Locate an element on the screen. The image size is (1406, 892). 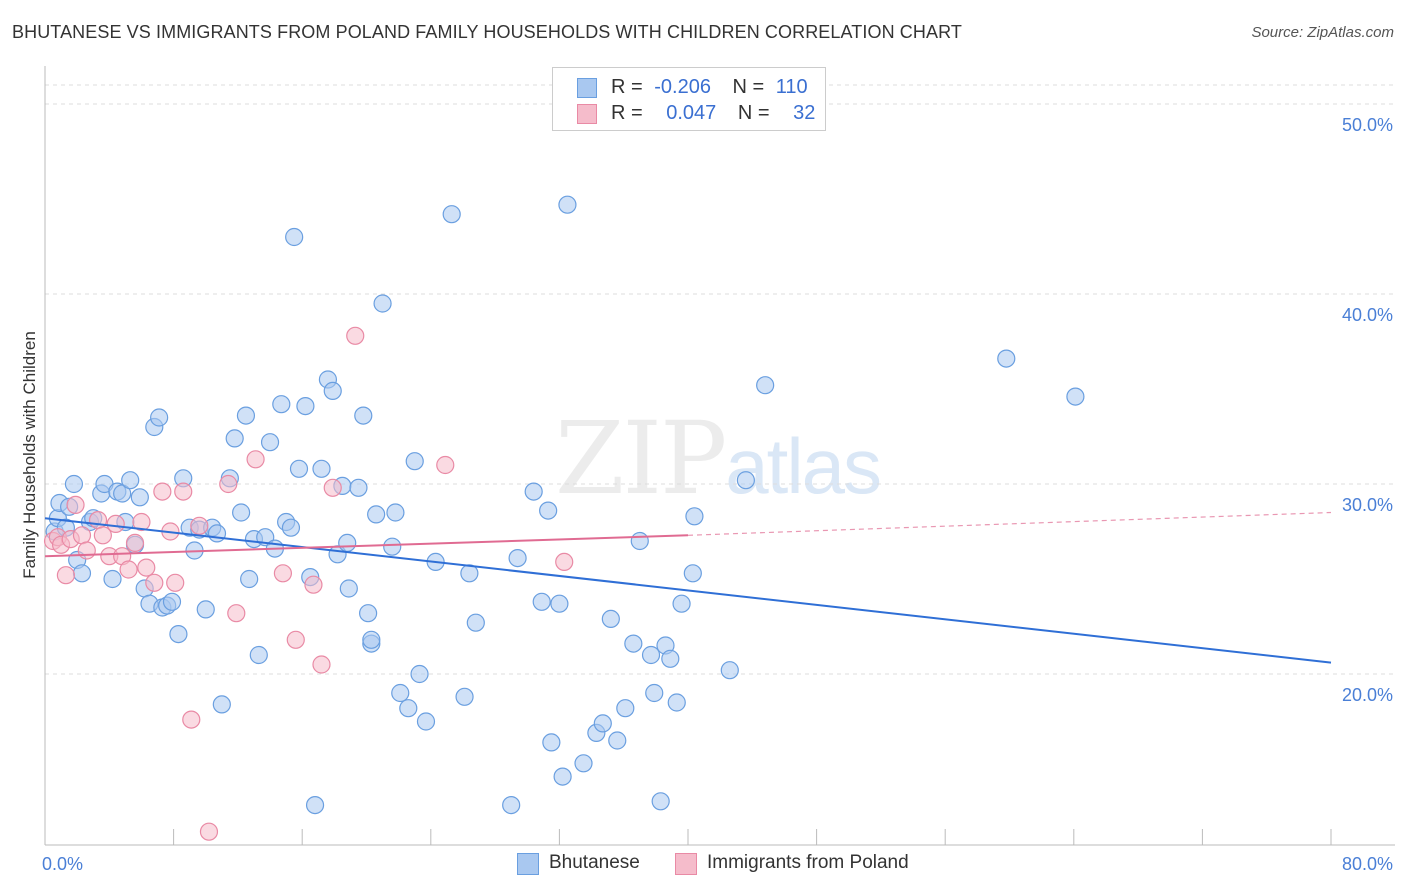
stats-legend: R = -0.206 N = 110 R = 0.047 N = 32 is located at coordinates (689, 99).